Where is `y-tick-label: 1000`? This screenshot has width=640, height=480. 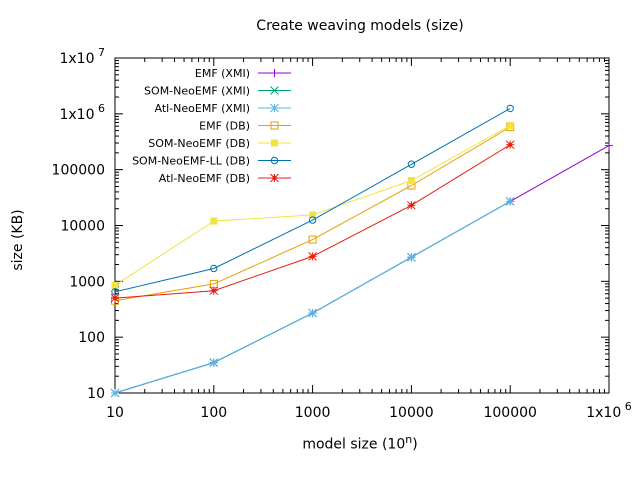
y-tick-label: 1000 is located at coordinates (87, 282).